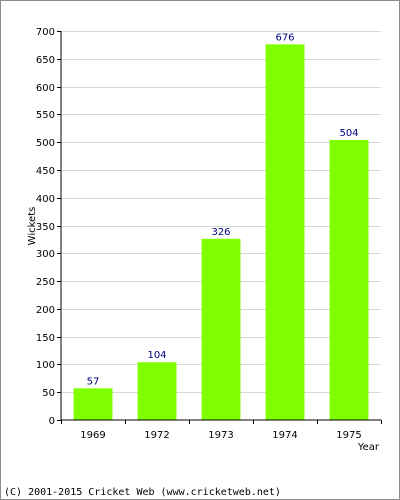 This screenshot has width=400, height=500. What do you see at coordinates (348, 133) in the screenshot?
I see `data-label-1975: 504` at bounding box center [348, 133].